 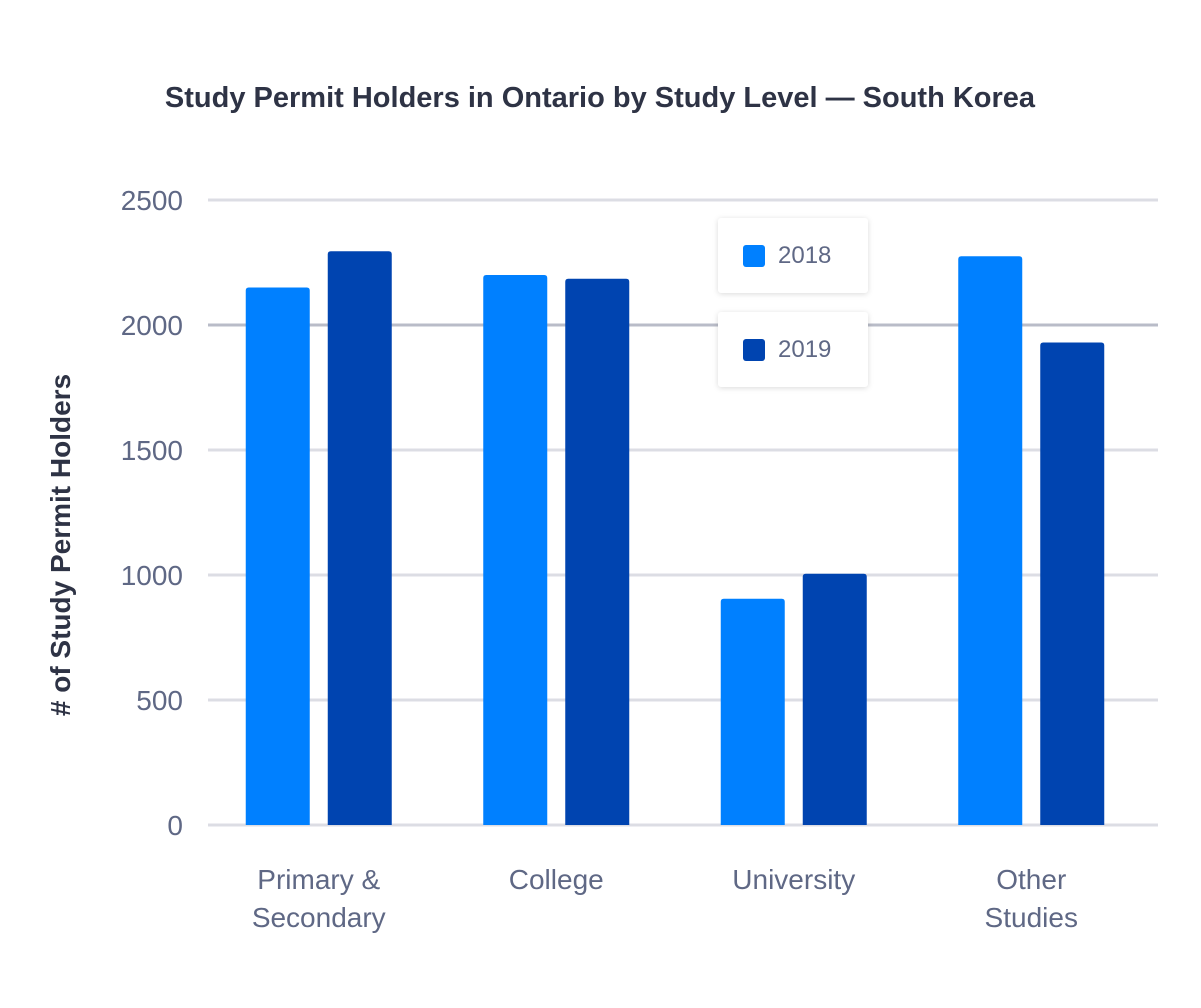 I want to click on y-tick-label: 1500, so click(x=152, y=450).